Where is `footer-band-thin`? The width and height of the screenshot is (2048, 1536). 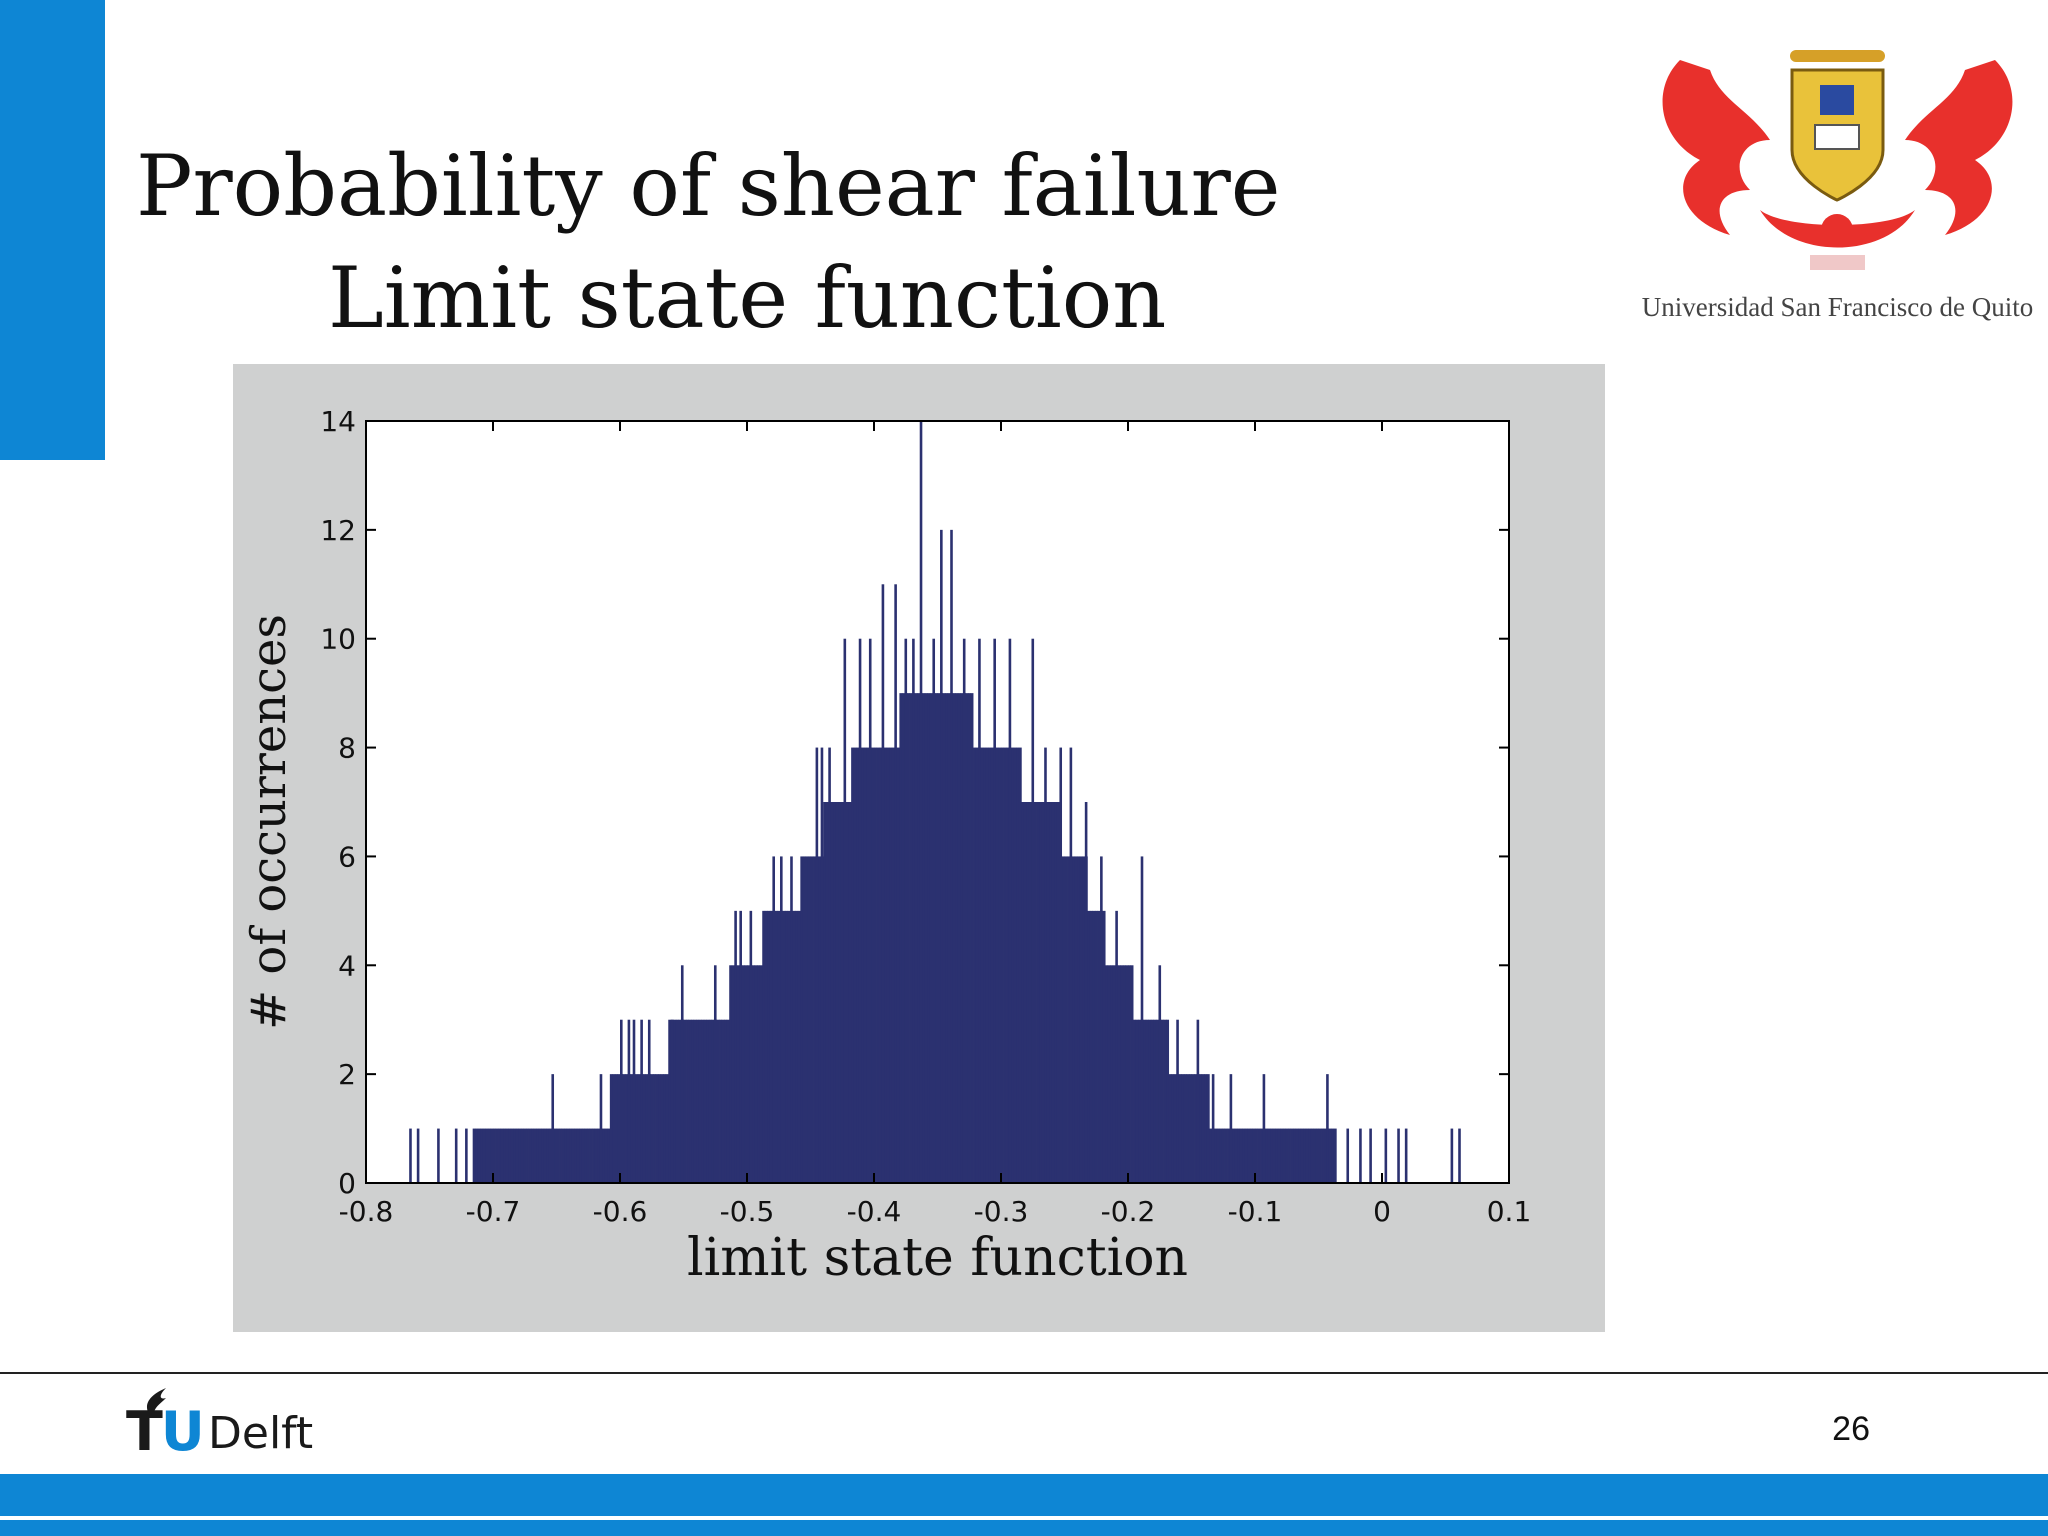
footer-band-thin is located at coordinates (1024, 1528).